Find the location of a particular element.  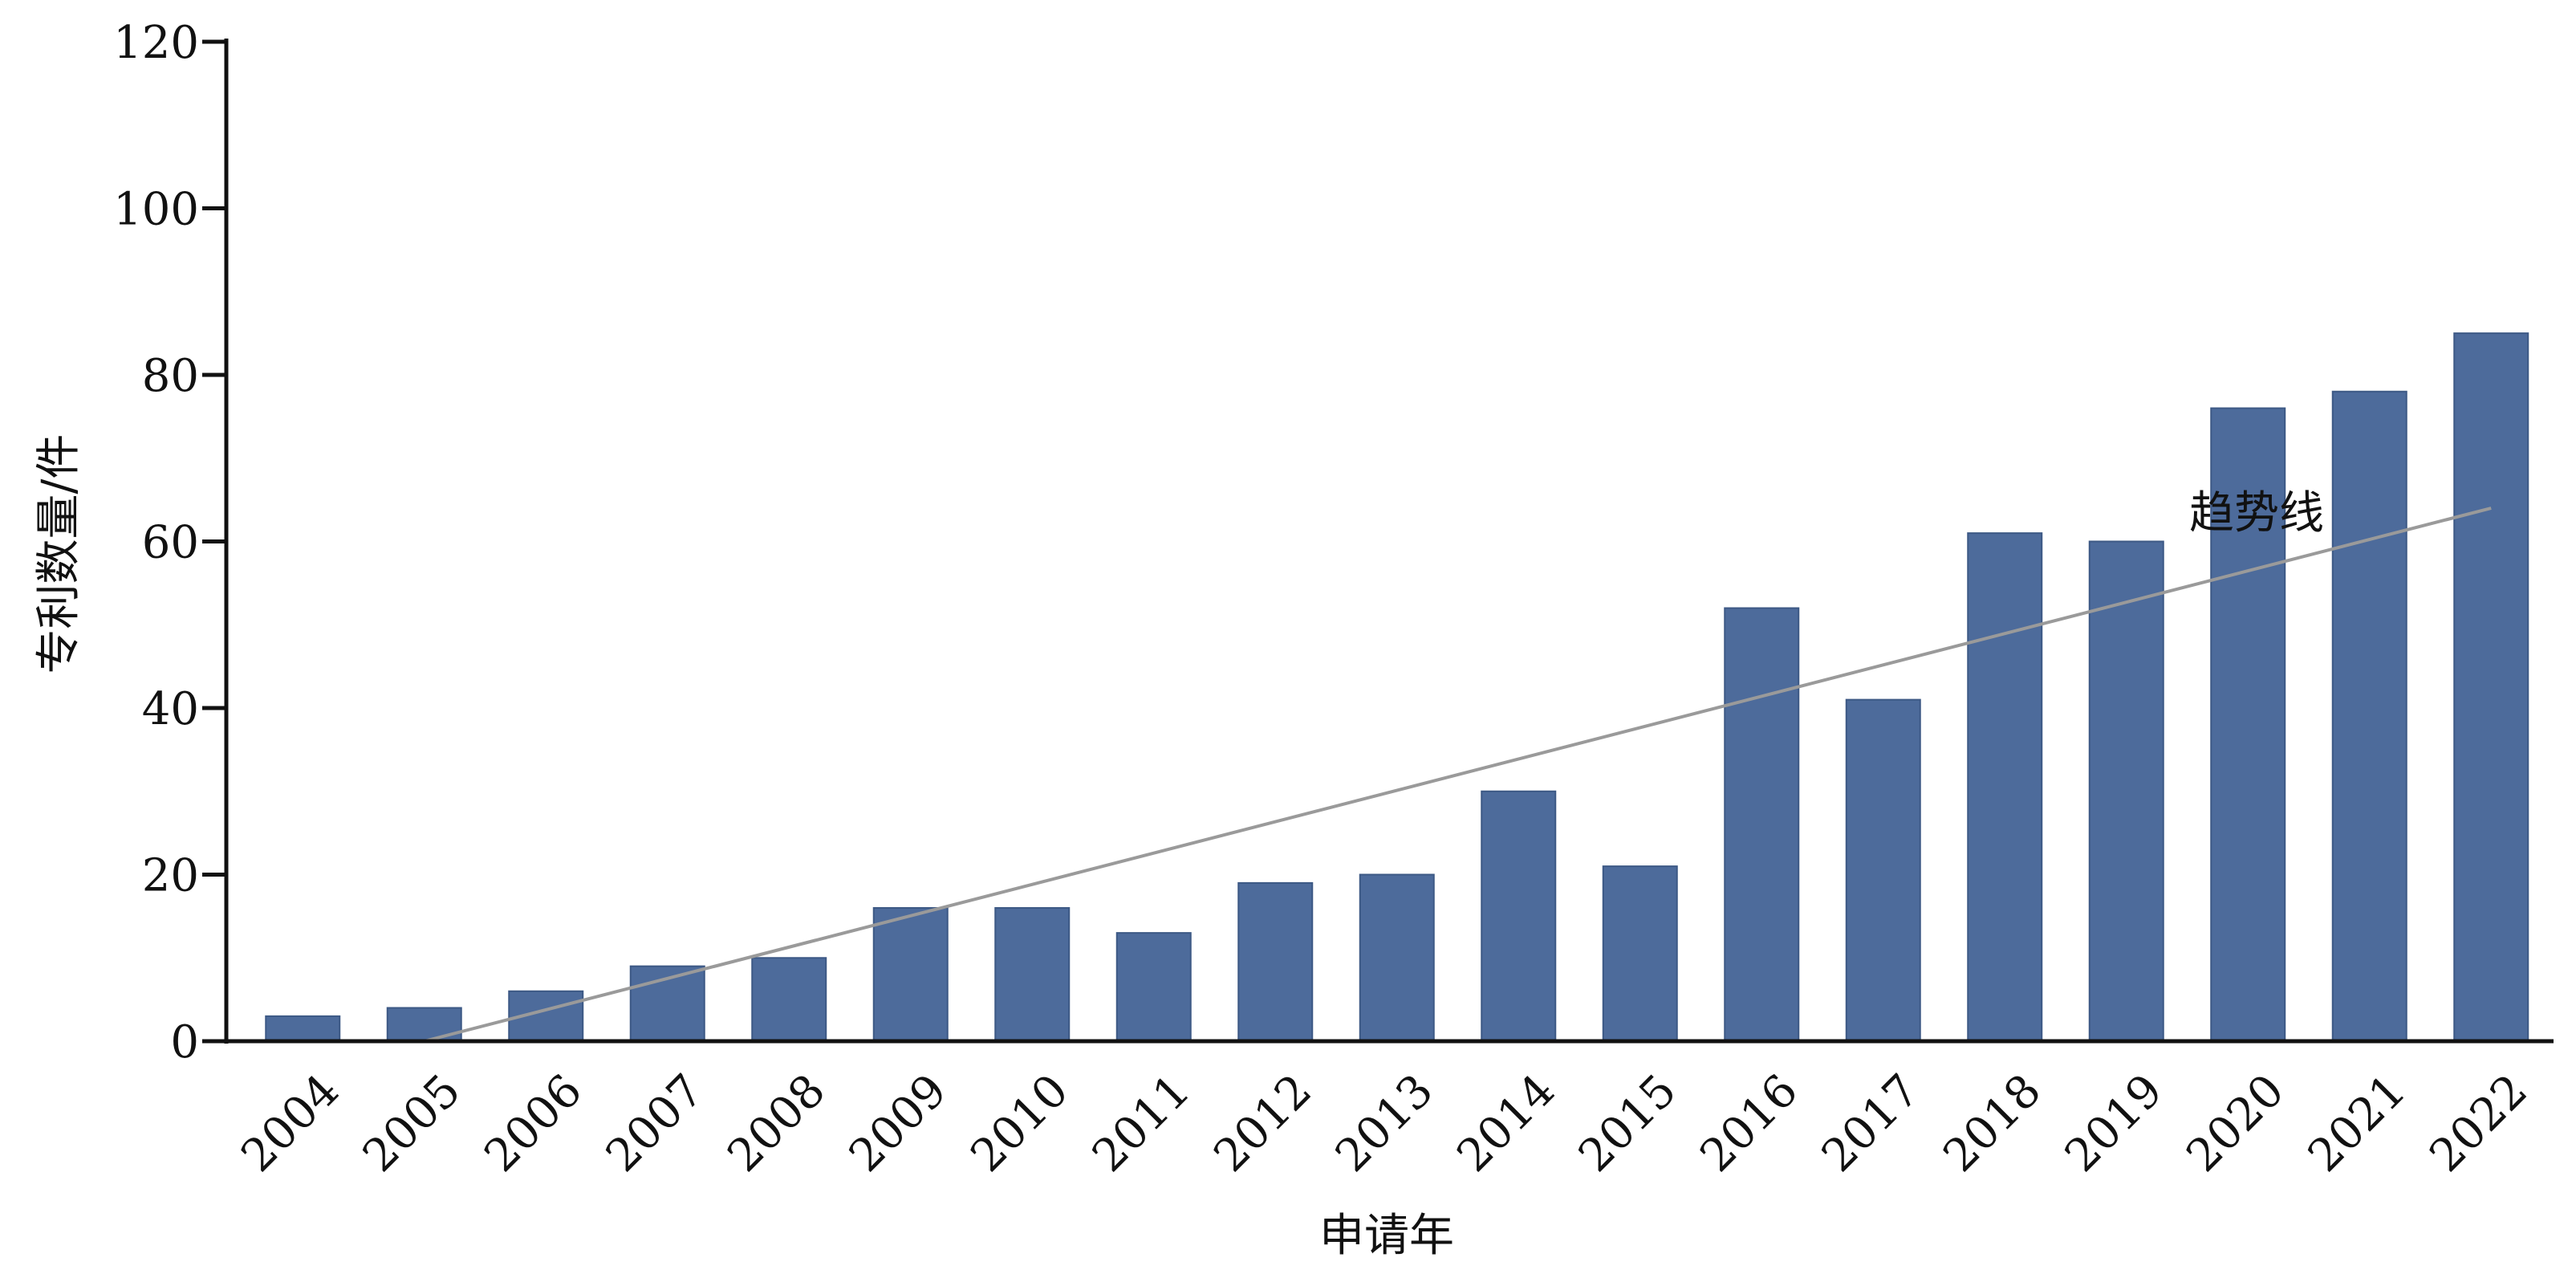

bar-2015 is located at coordinates (1640, 953).